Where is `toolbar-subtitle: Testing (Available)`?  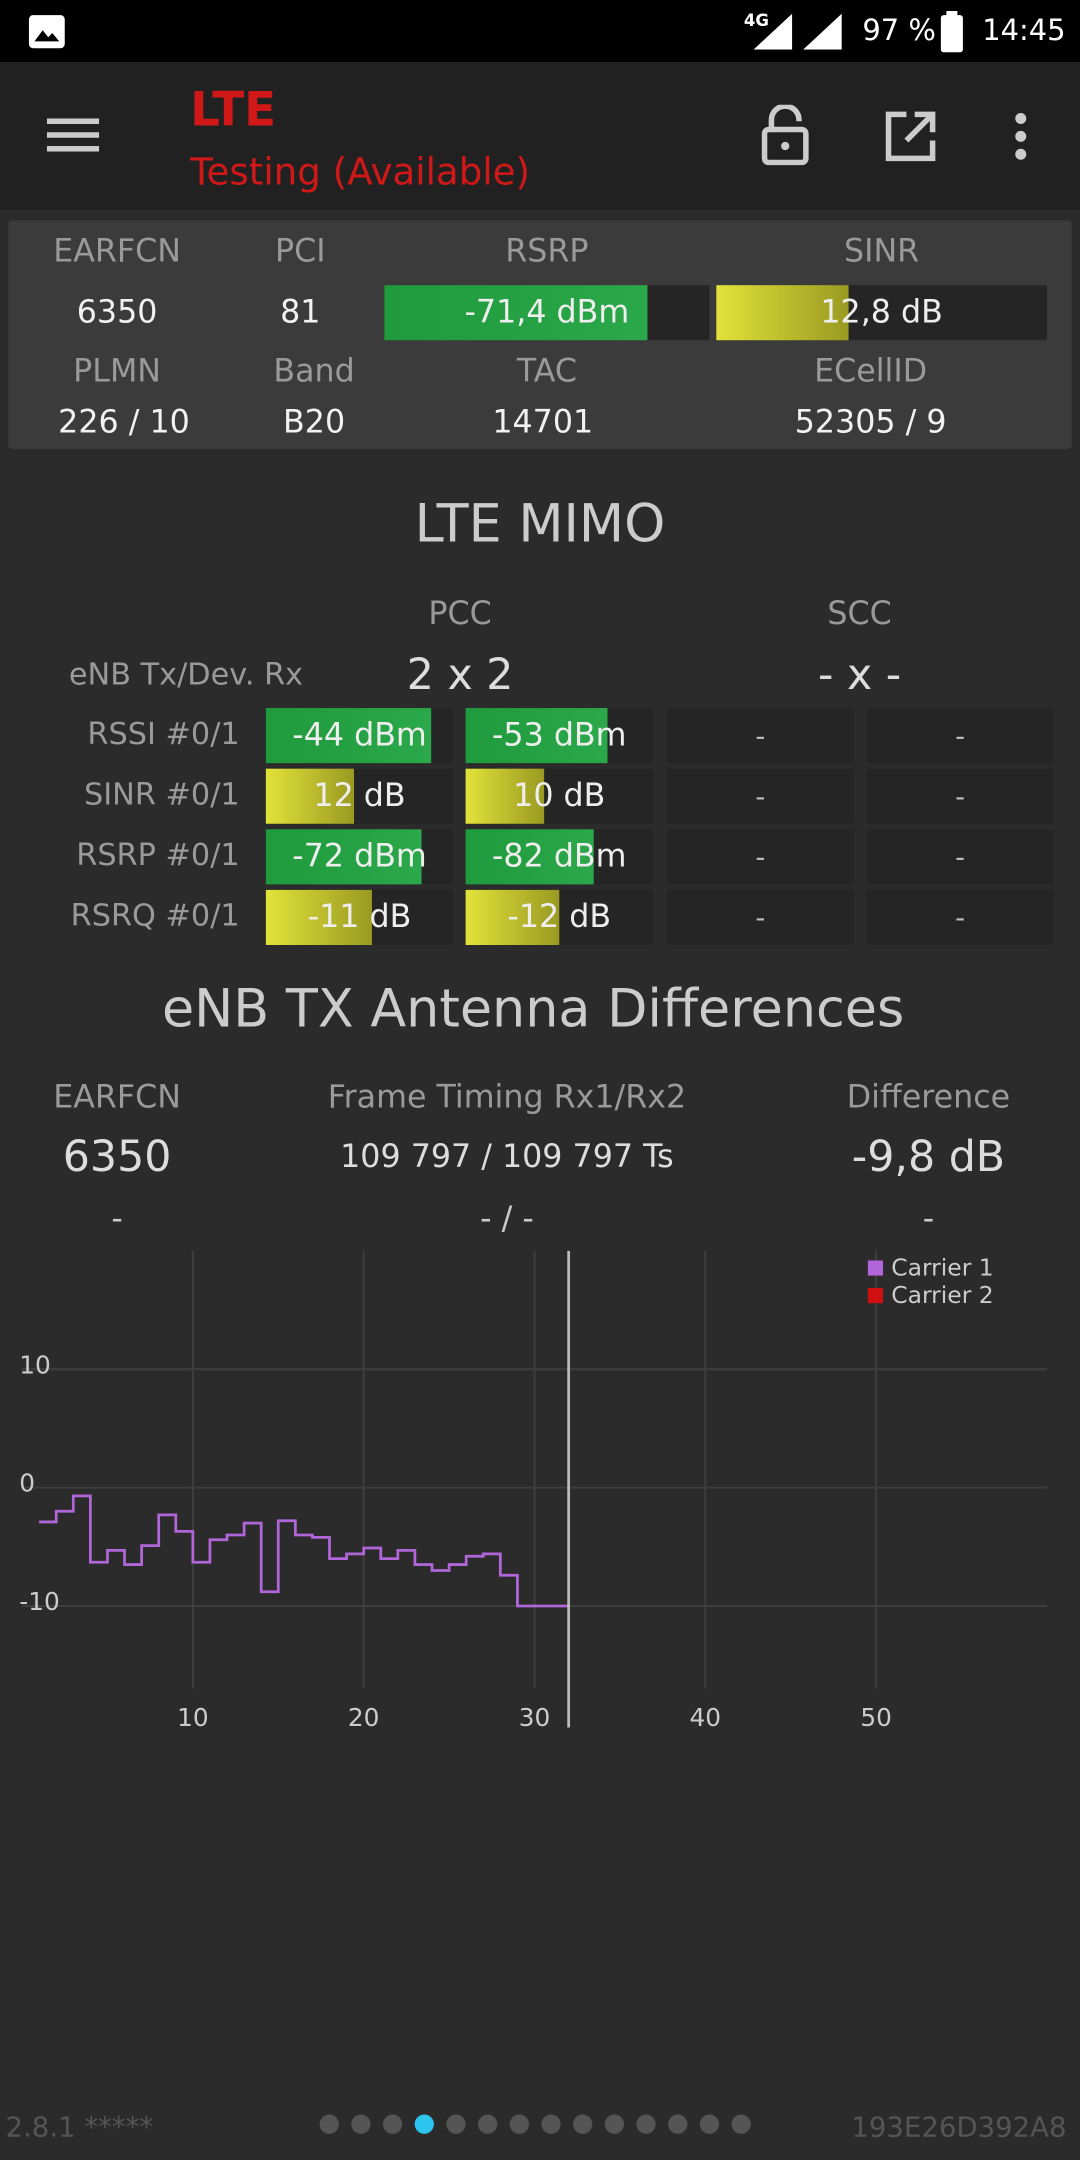
toolbar-subtitle: Testing (Available) is located at coordinates (360, 173).